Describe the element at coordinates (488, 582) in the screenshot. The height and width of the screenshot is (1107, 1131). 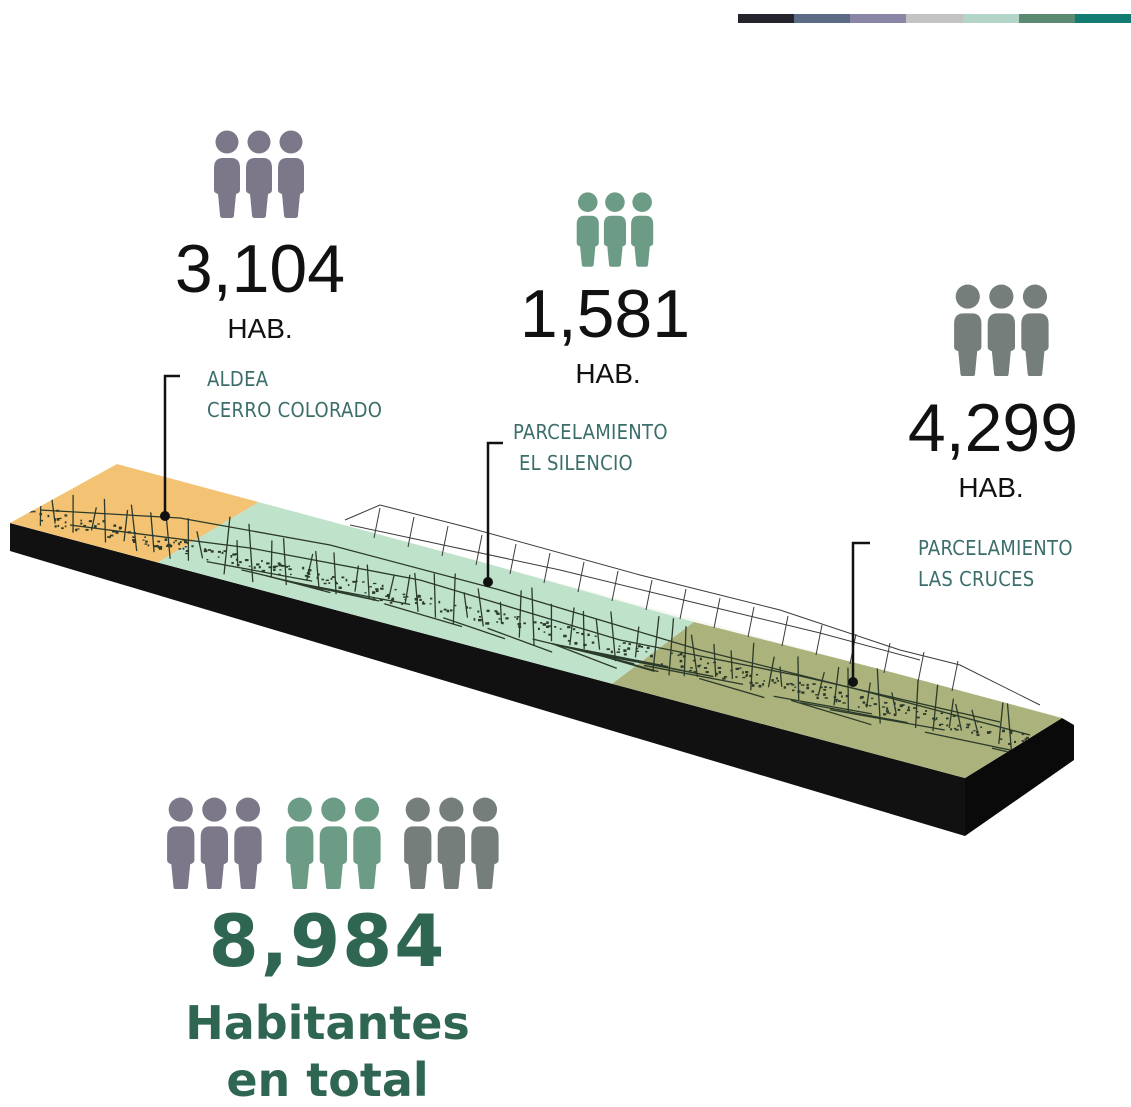
I see `marker-el-silencio` at that location.